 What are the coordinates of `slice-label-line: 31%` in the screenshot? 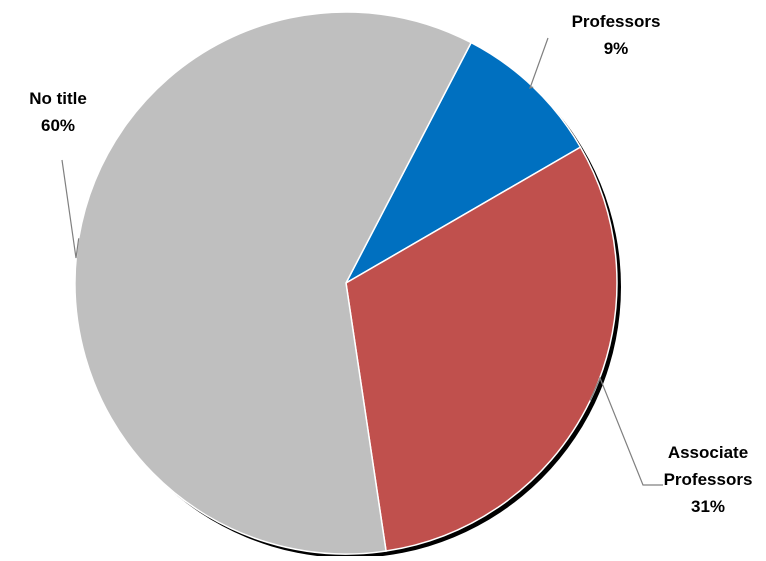 It's located at (708, 506).